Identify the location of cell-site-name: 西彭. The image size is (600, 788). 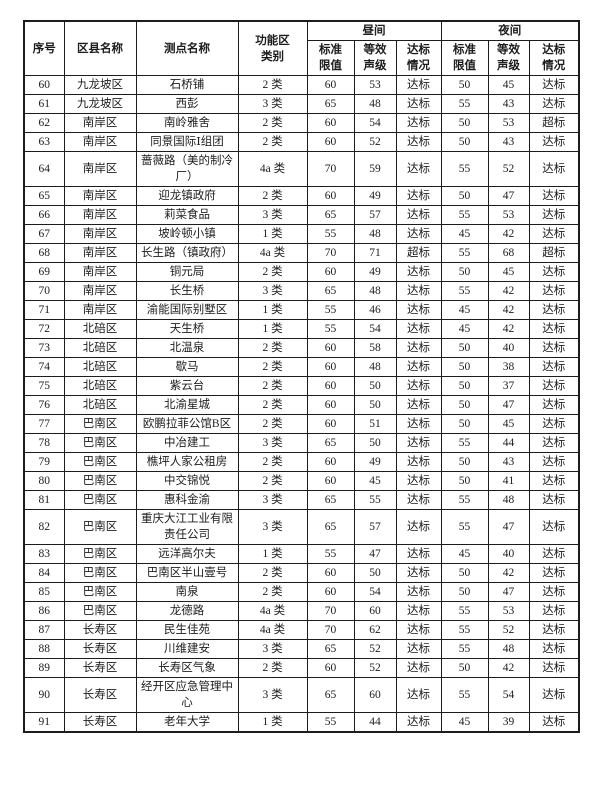
(187, 104).